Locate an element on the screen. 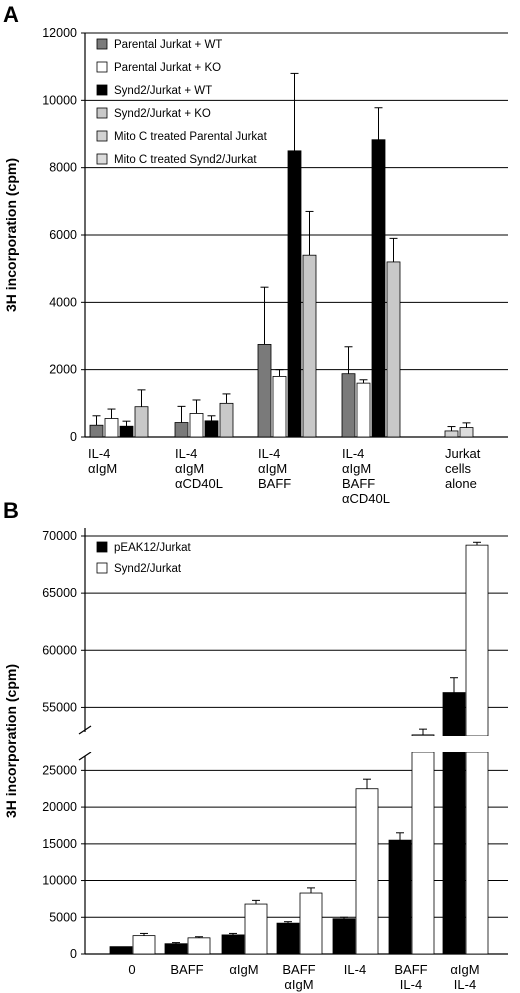 The height and width of the screenshot is (993, 520). panel-b-ytick-label: 25000 is located at coordinates (59, 770).